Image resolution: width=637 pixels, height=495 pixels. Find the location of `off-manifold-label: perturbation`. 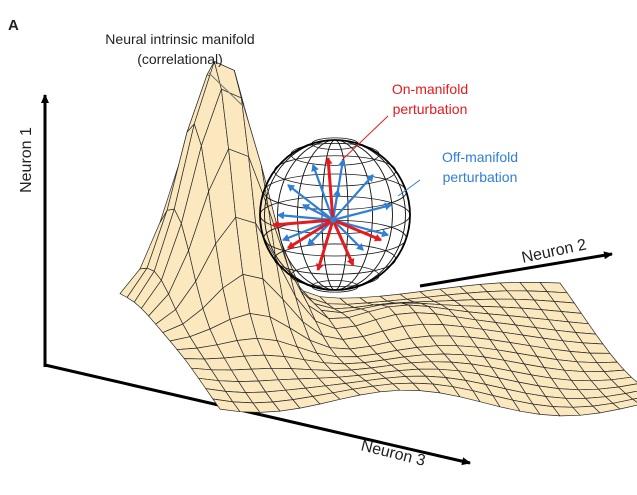

off-manifold-label: perturbation is located at coordinates (480, 177).